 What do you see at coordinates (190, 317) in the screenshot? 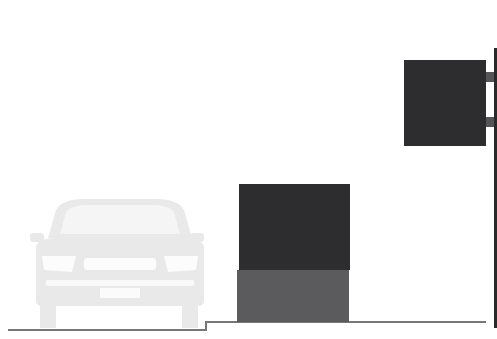
I see `car-tyre-right` at bounding box center [190, 317].